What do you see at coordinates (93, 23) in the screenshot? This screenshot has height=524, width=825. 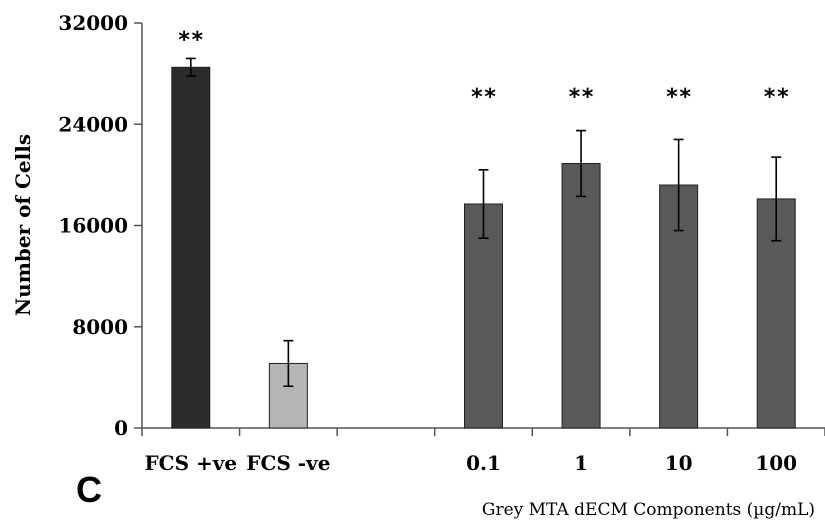 I see `y-tick-label: 32000` at bounding box center [93, 23].